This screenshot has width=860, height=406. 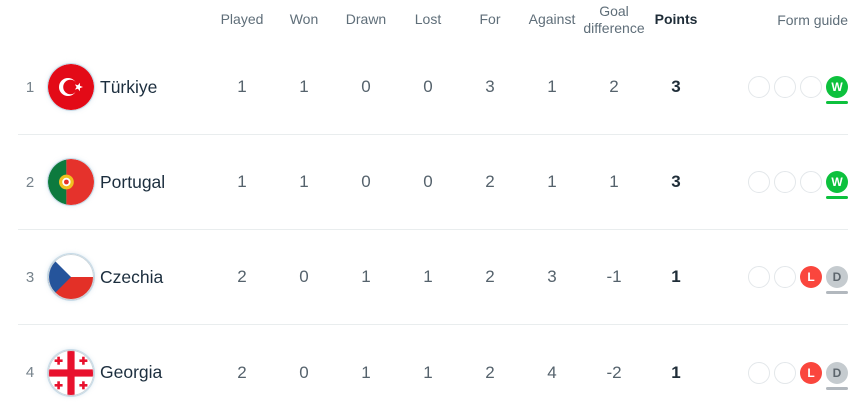 I want to click on col-header-drawn: Drawn, so click(x=366, y=19).